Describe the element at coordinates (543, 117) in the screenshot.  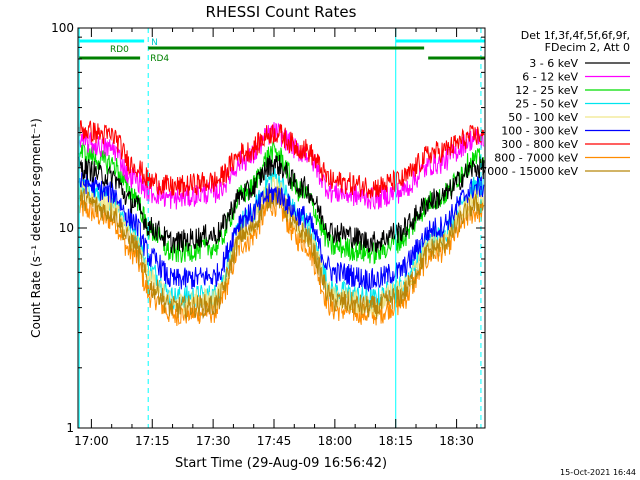
I see `legend-label-5: 50 - 100 keV` at that location.